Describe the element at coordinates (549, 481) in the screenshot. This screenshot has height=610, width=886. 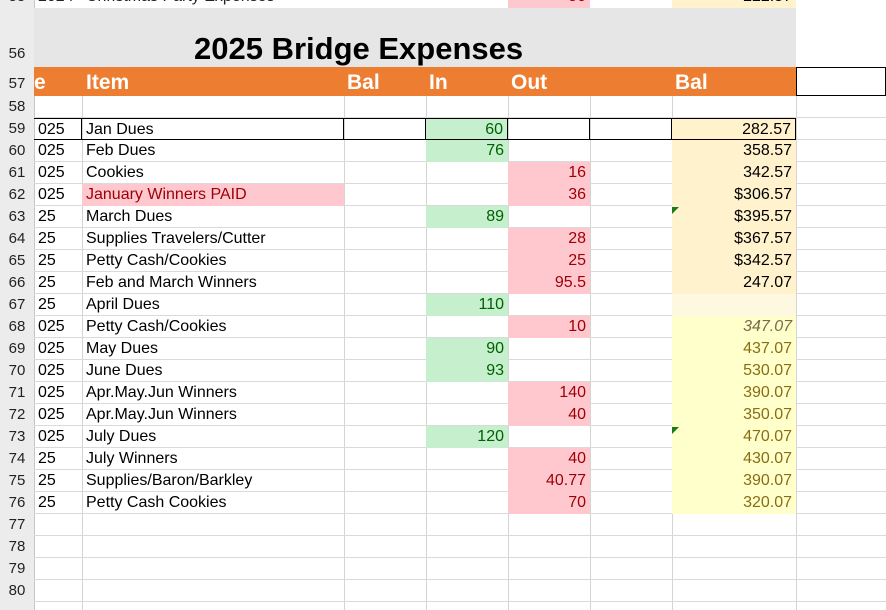
I see `cell-out: 40.77` at that location.